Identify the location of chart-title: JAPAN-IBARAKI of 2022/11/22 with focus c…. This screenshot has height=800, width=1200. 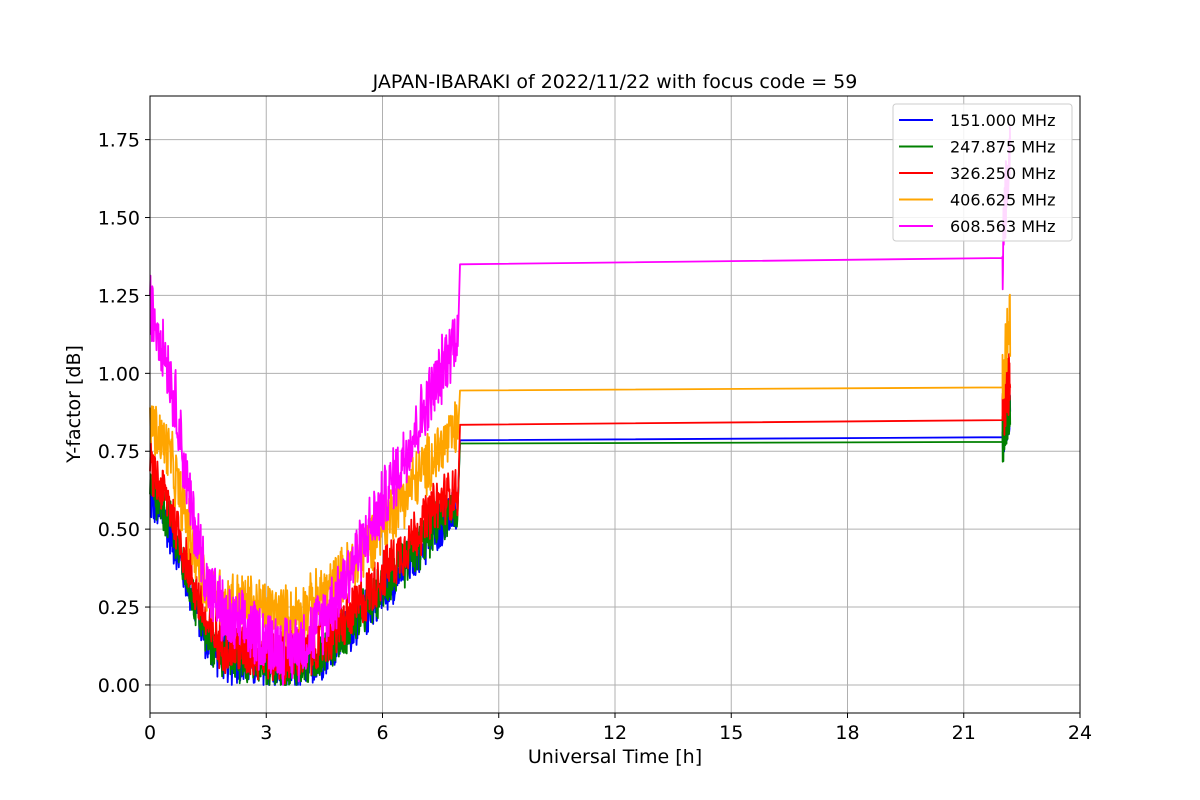
(615, 82).